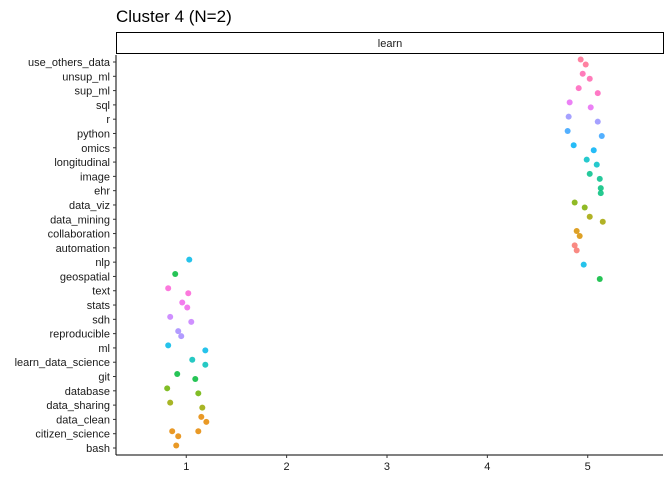 This screenshot has height=480, width=672. Describe the element at coordinates (93, 134) in the screenshot. I see `y-tick-label: python` at that location.